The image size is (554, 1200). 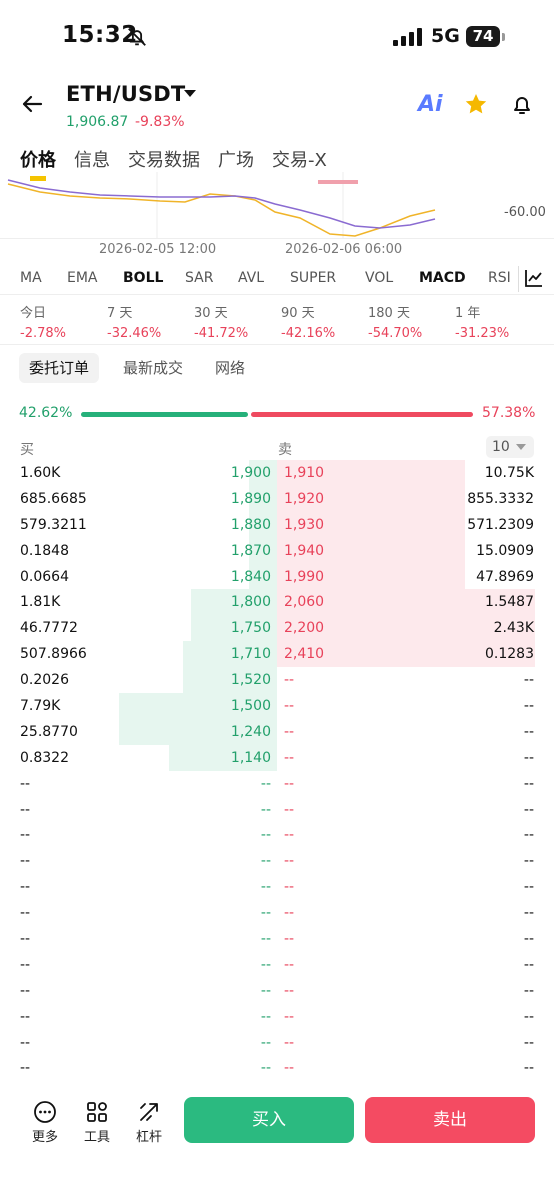 I want to click on tools-label: 工具, so click(x=97, y=1137).